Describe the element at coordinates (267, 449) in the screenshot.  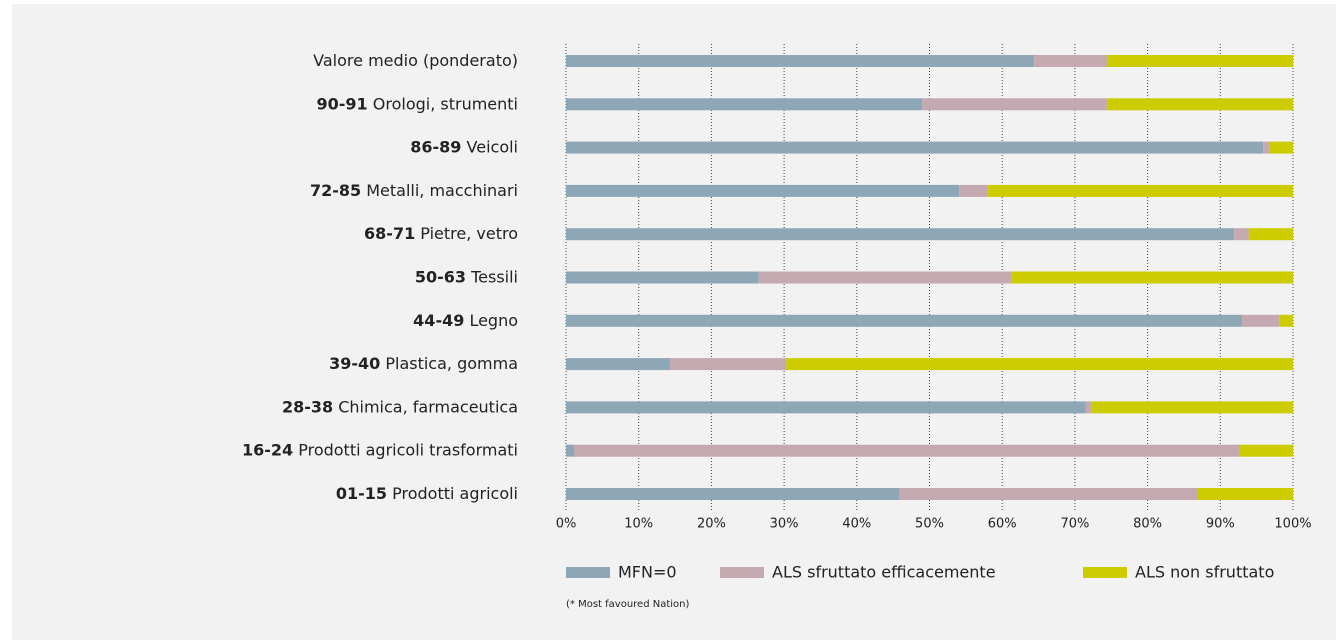
I see `category-code: 16-24` at that location.